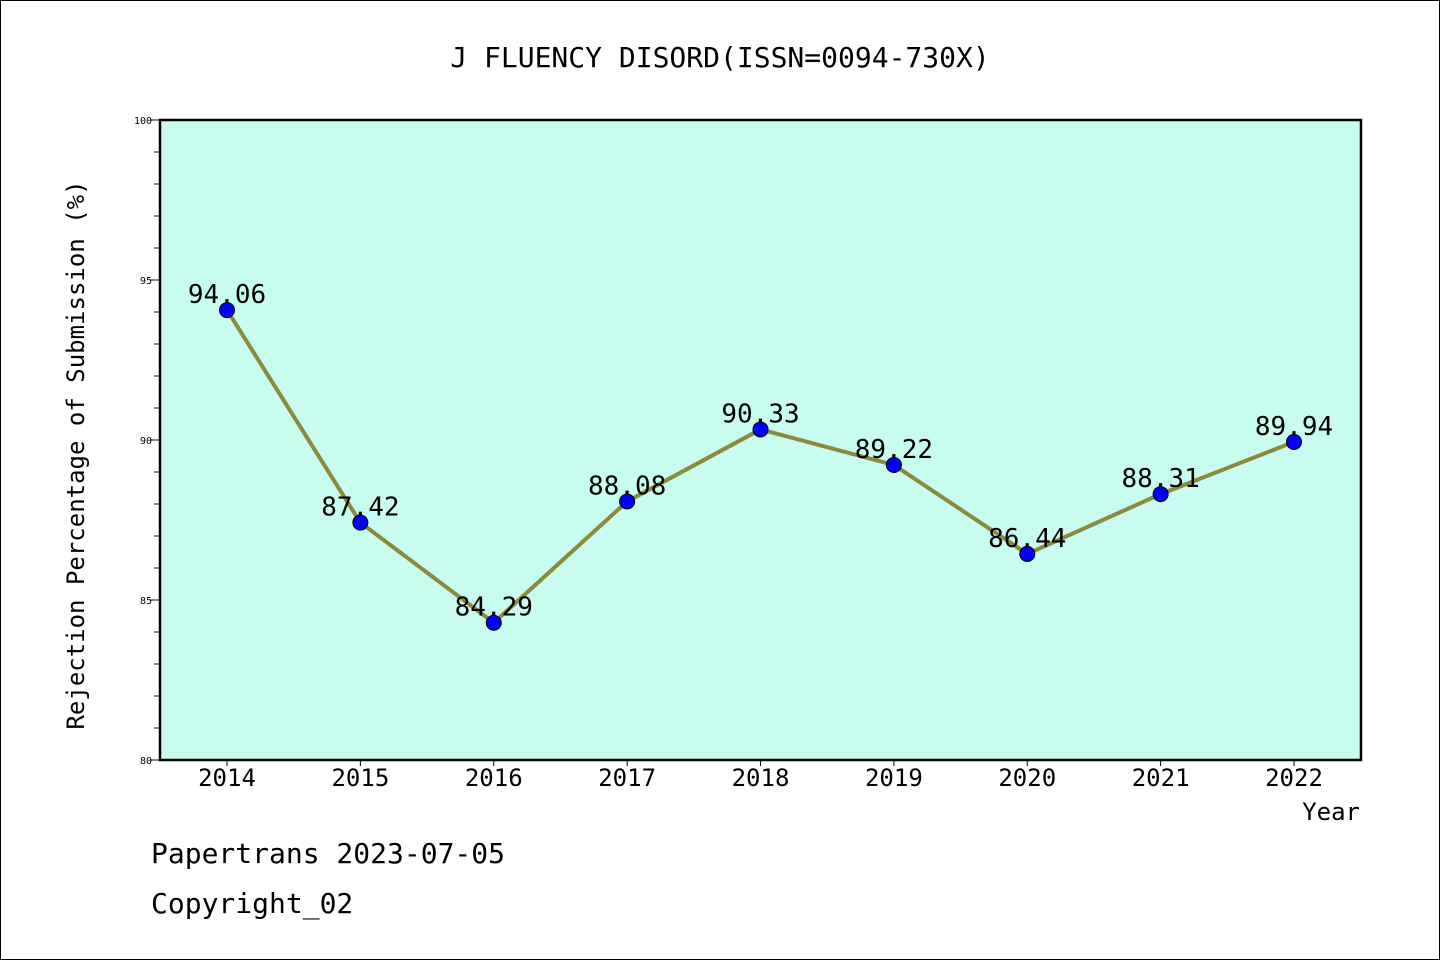  I want to click on chart-title: J FLUENCY DISORD(ISSN=0094-730X), so click(719, 57).